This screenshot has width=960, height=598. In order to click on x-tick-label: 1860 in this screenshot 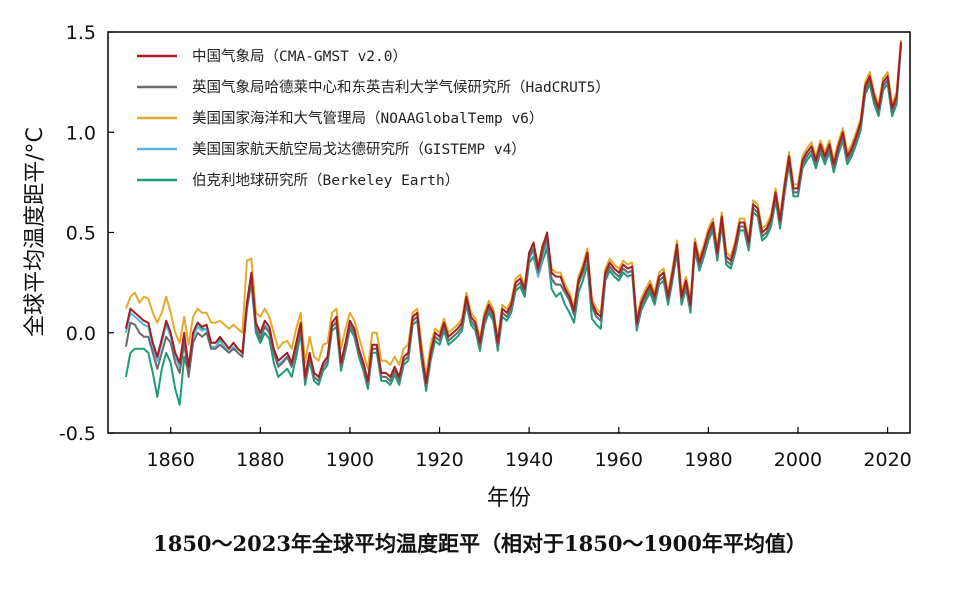, I will do `click(171, 460)`.